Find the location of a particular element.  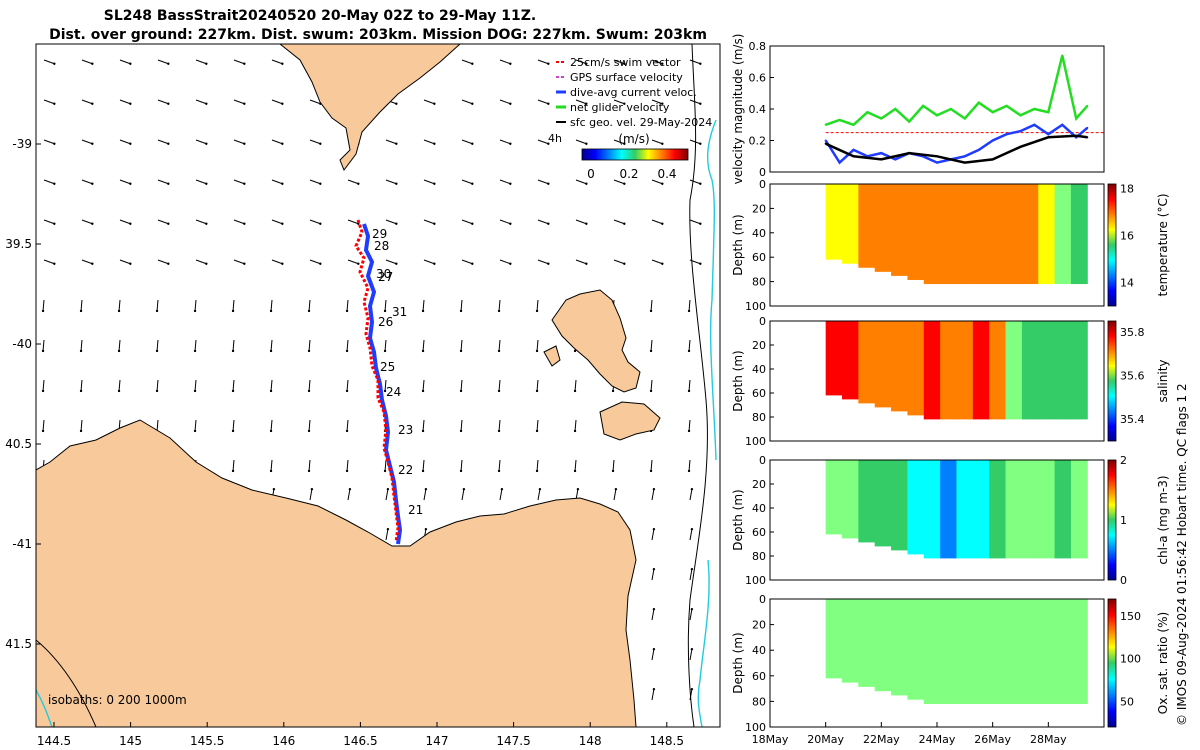

map-y-tick-label: 41.5 is located at coordinates (18, 644).